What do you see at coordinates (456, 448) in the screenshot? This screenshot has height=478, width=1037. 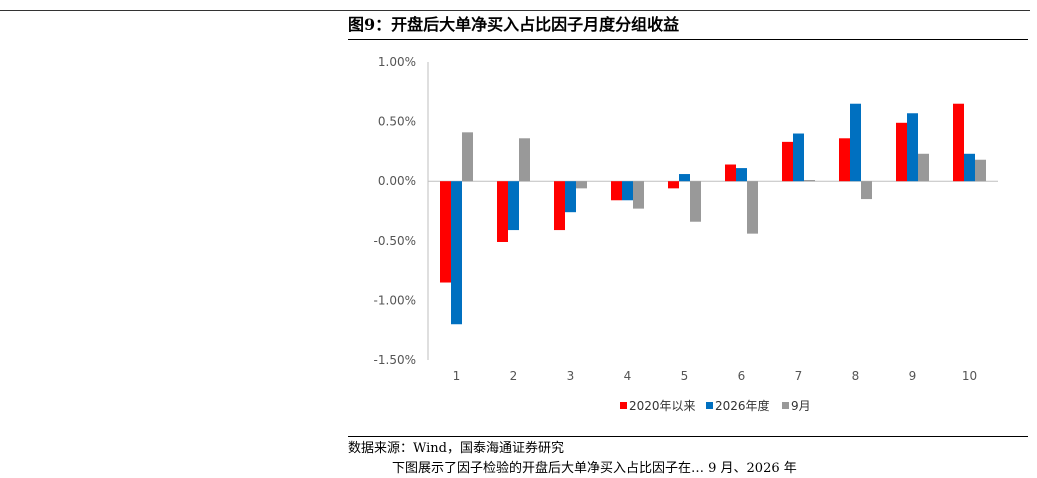 I see `source-note: 数据来源：Wind，国泰海通证券研究` at bounding box center [456, 448].